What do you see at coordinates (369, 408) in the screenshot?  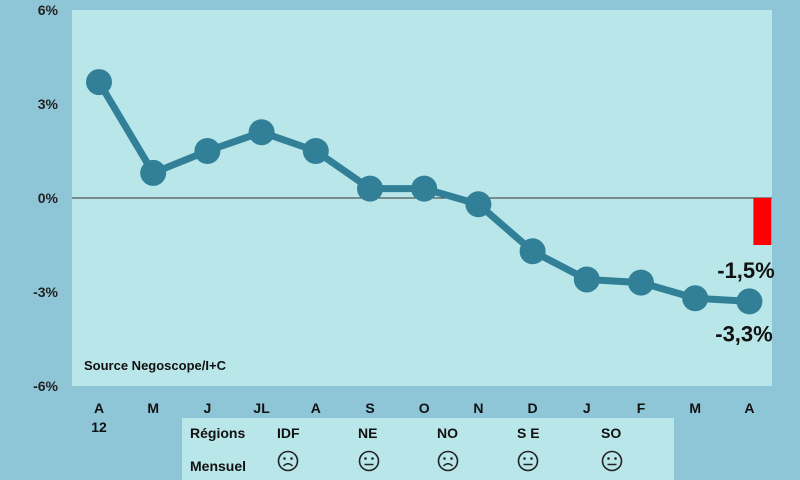 I see `x-tick-label: S` at bounding box center [369, 408].